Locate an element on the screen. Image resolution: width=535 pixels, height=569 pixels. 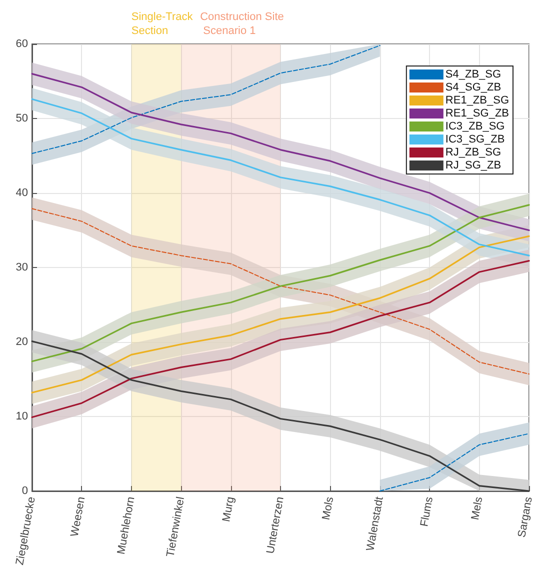
legend-label: RJ_SG_ZB is located at coordinates (473, 166).